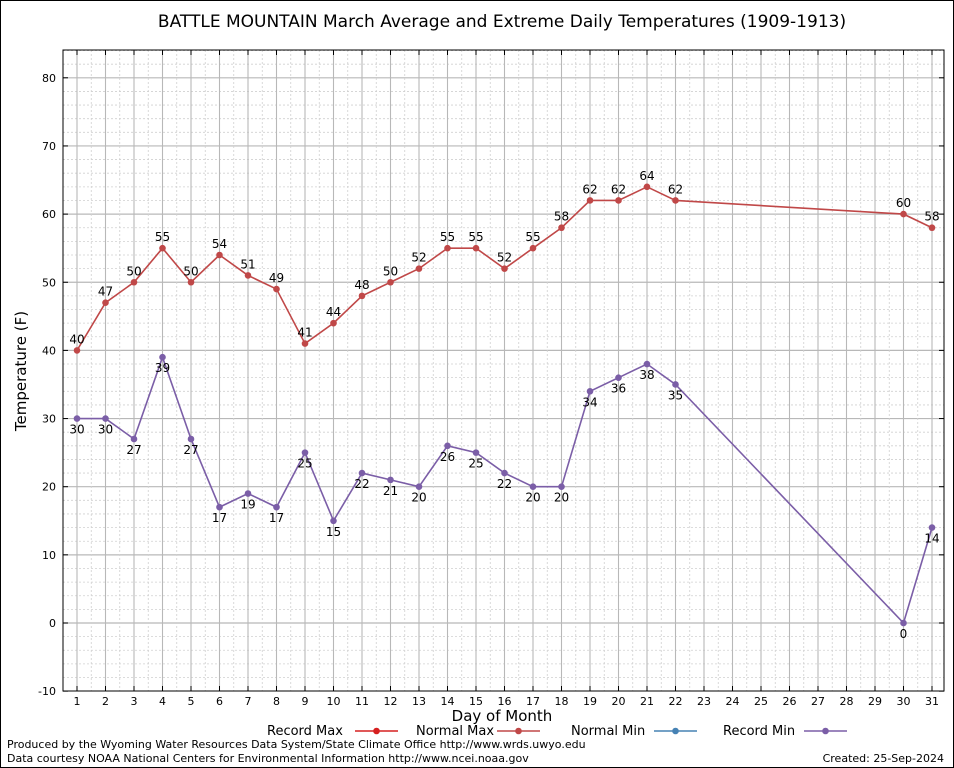 This screenshot has width=954, height=768. Describe the element at coordinates (361, 285) in the screenshot. I see `data-label: 48` at that location.